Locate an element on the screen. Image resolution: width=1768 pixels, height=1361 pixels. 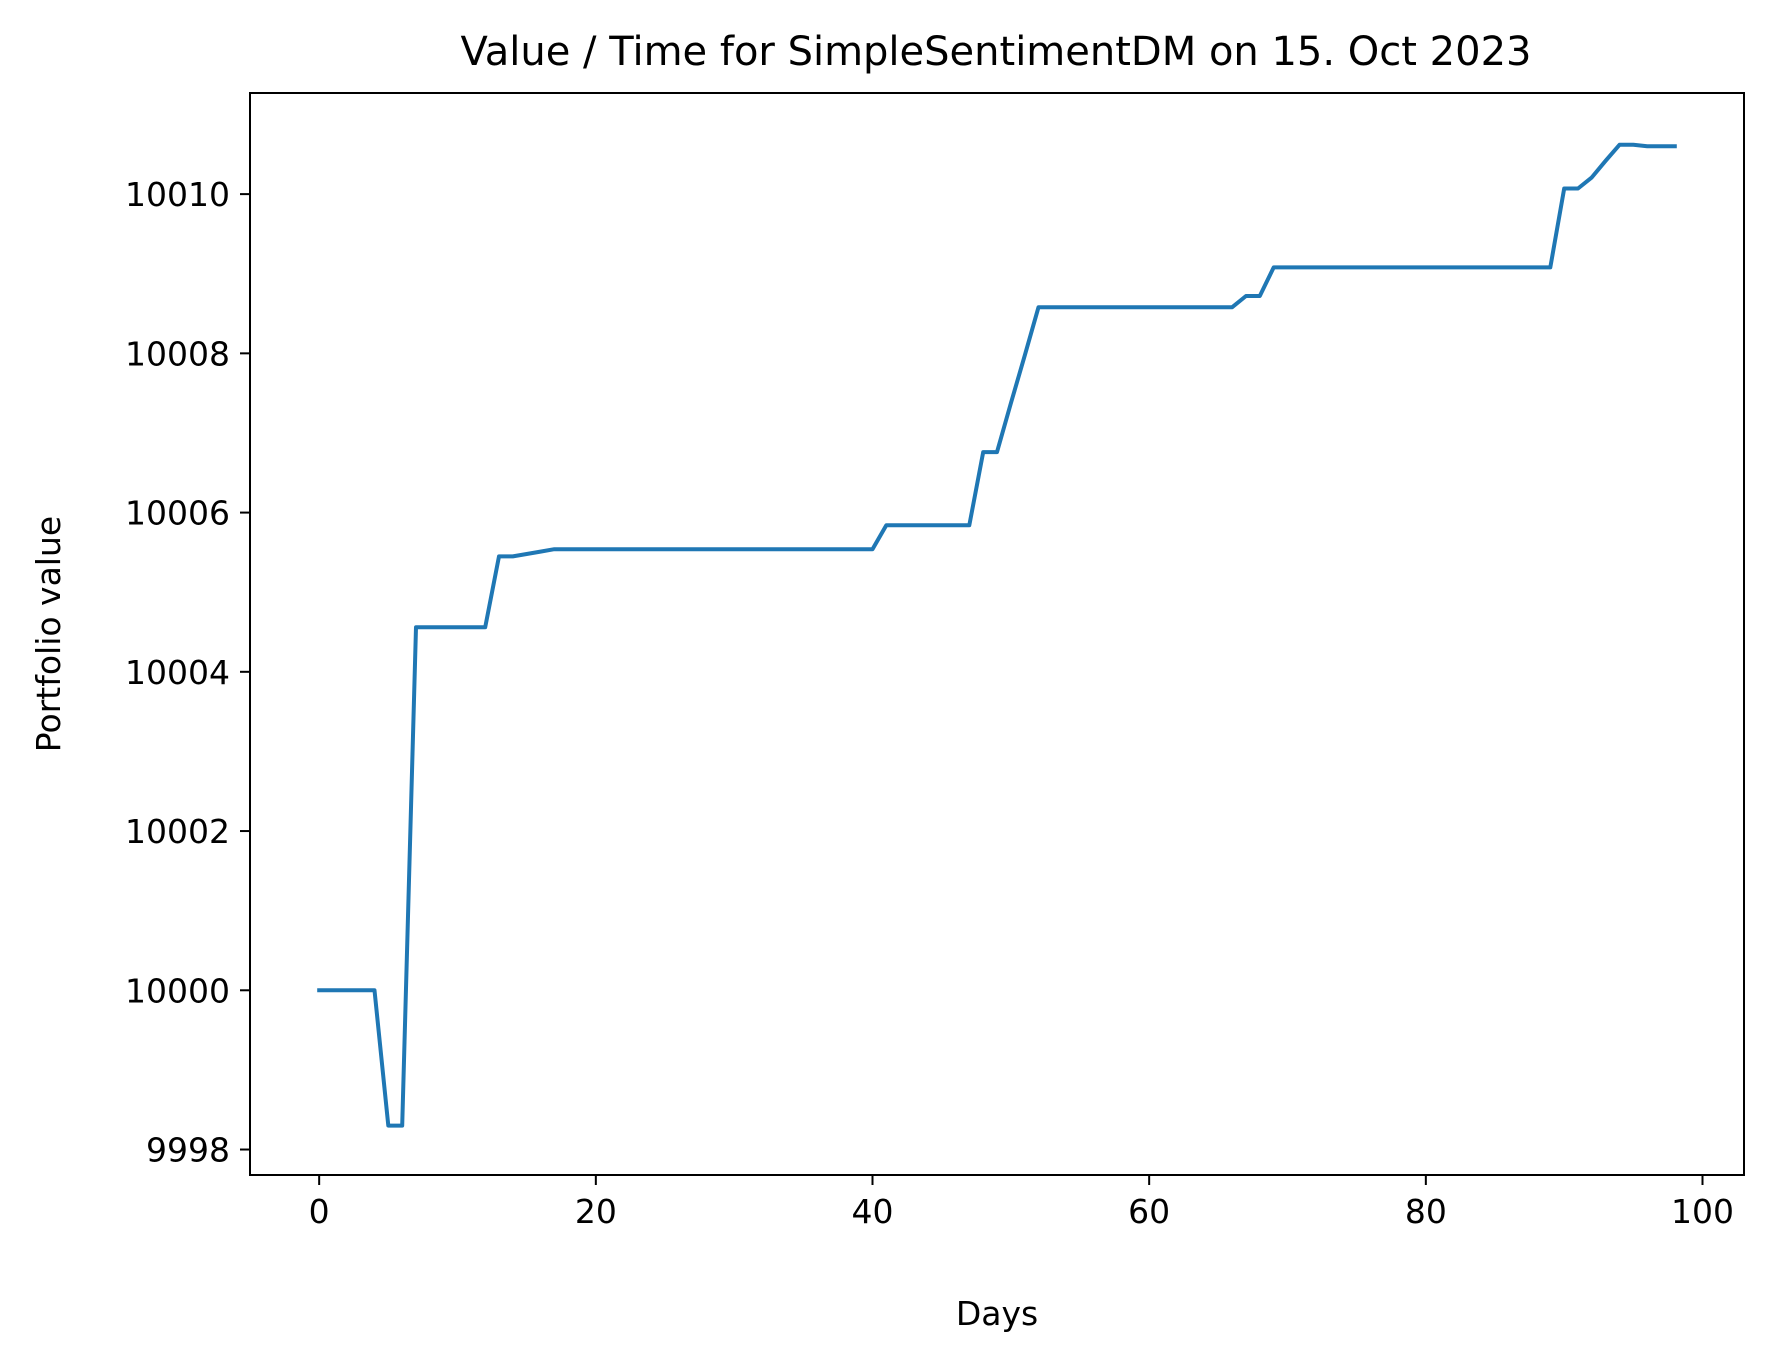
y-axis-ticks: 9998 10000 10002 10004 10006 10008 10010 is located at coordinates (187, 672).